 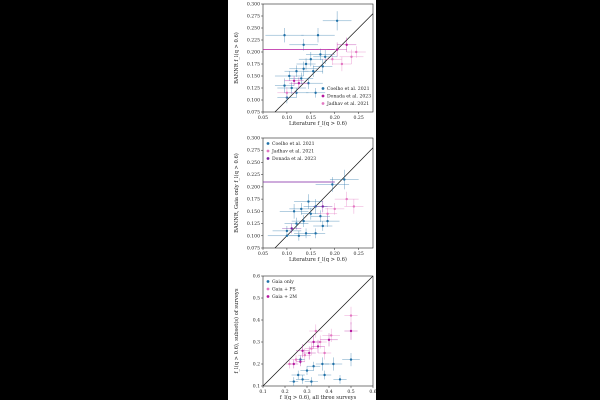 I want to click on y-tick-label: 0.2, so click(x=256, y=365).